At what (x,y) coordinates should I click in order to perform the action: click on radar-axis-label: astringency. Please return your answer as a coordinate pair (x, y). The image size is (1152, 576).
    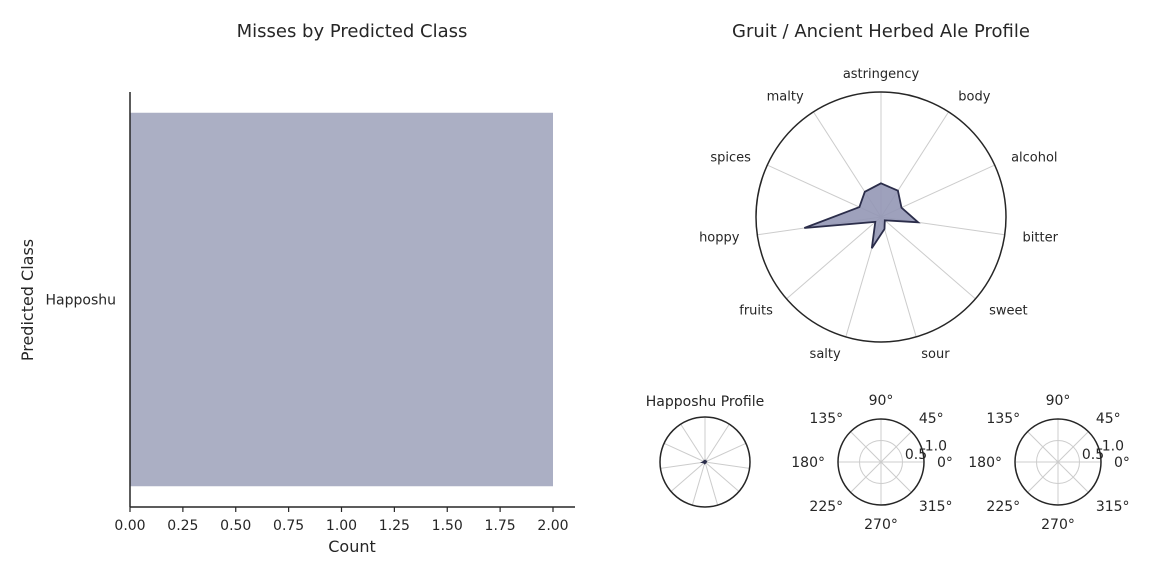
    Looking at the image, I should click on (881, 74).